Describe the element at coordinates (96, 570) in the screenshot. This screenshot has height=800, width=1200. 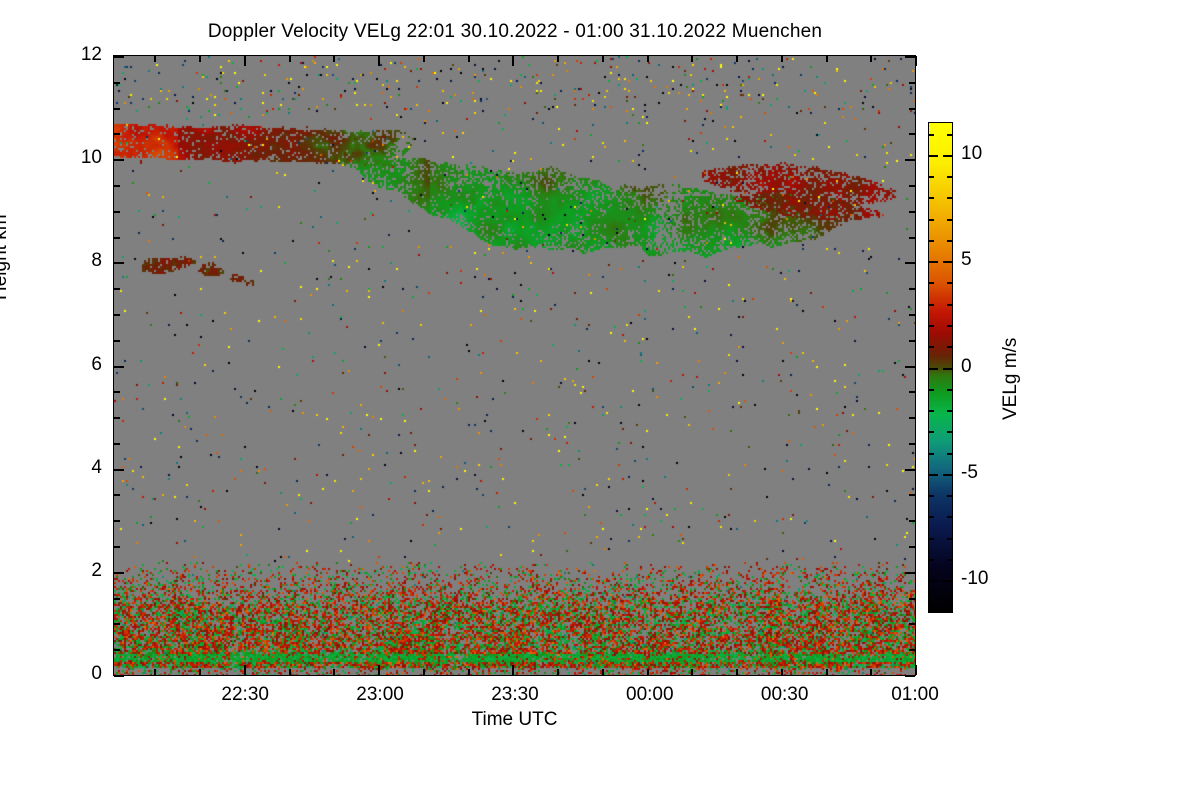
I see `y-tick-label: 2` at that location.